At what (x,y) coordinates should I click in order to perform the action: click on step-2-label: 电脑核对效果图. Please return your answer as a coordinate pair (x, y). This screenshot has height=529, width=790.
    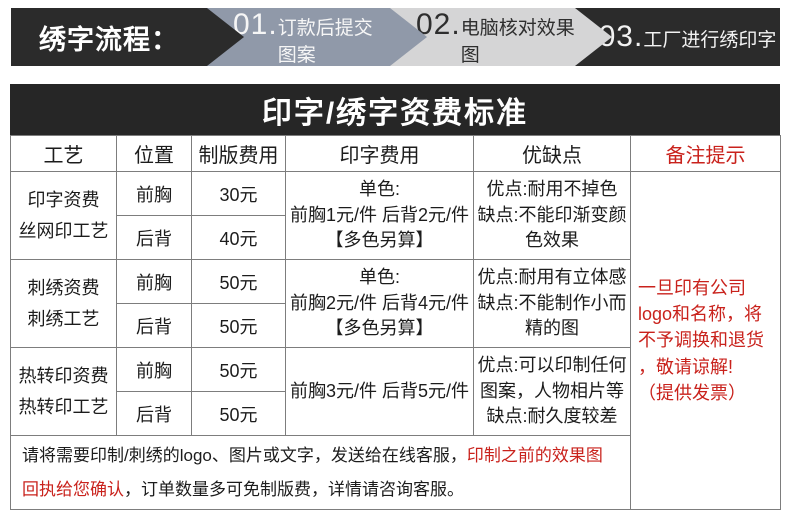
    Looking at the image, I should click on (517, 41).